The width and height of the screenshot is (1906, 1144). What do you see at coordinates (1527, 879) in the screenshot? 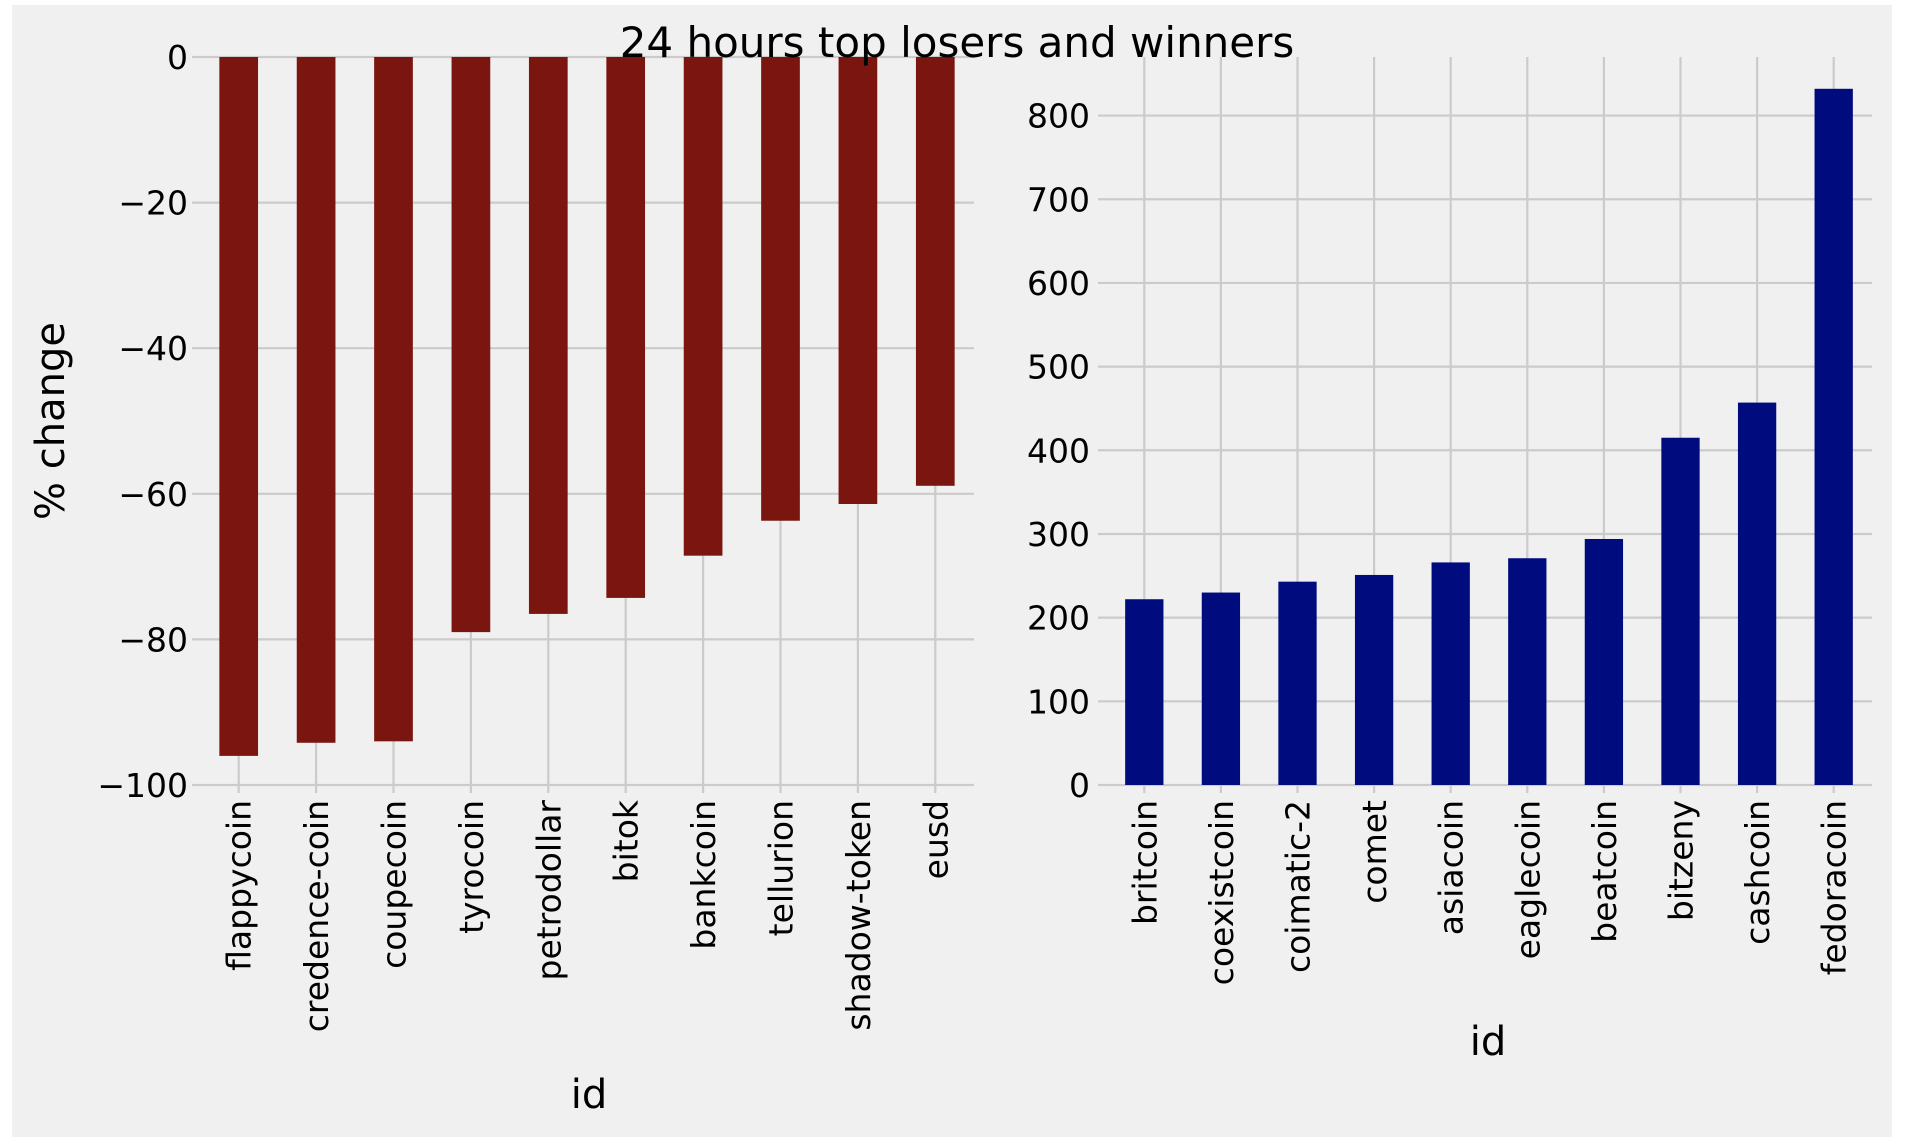
I see `winners-xtick-label: eaglecoin` at bounding box center [1527, 879].